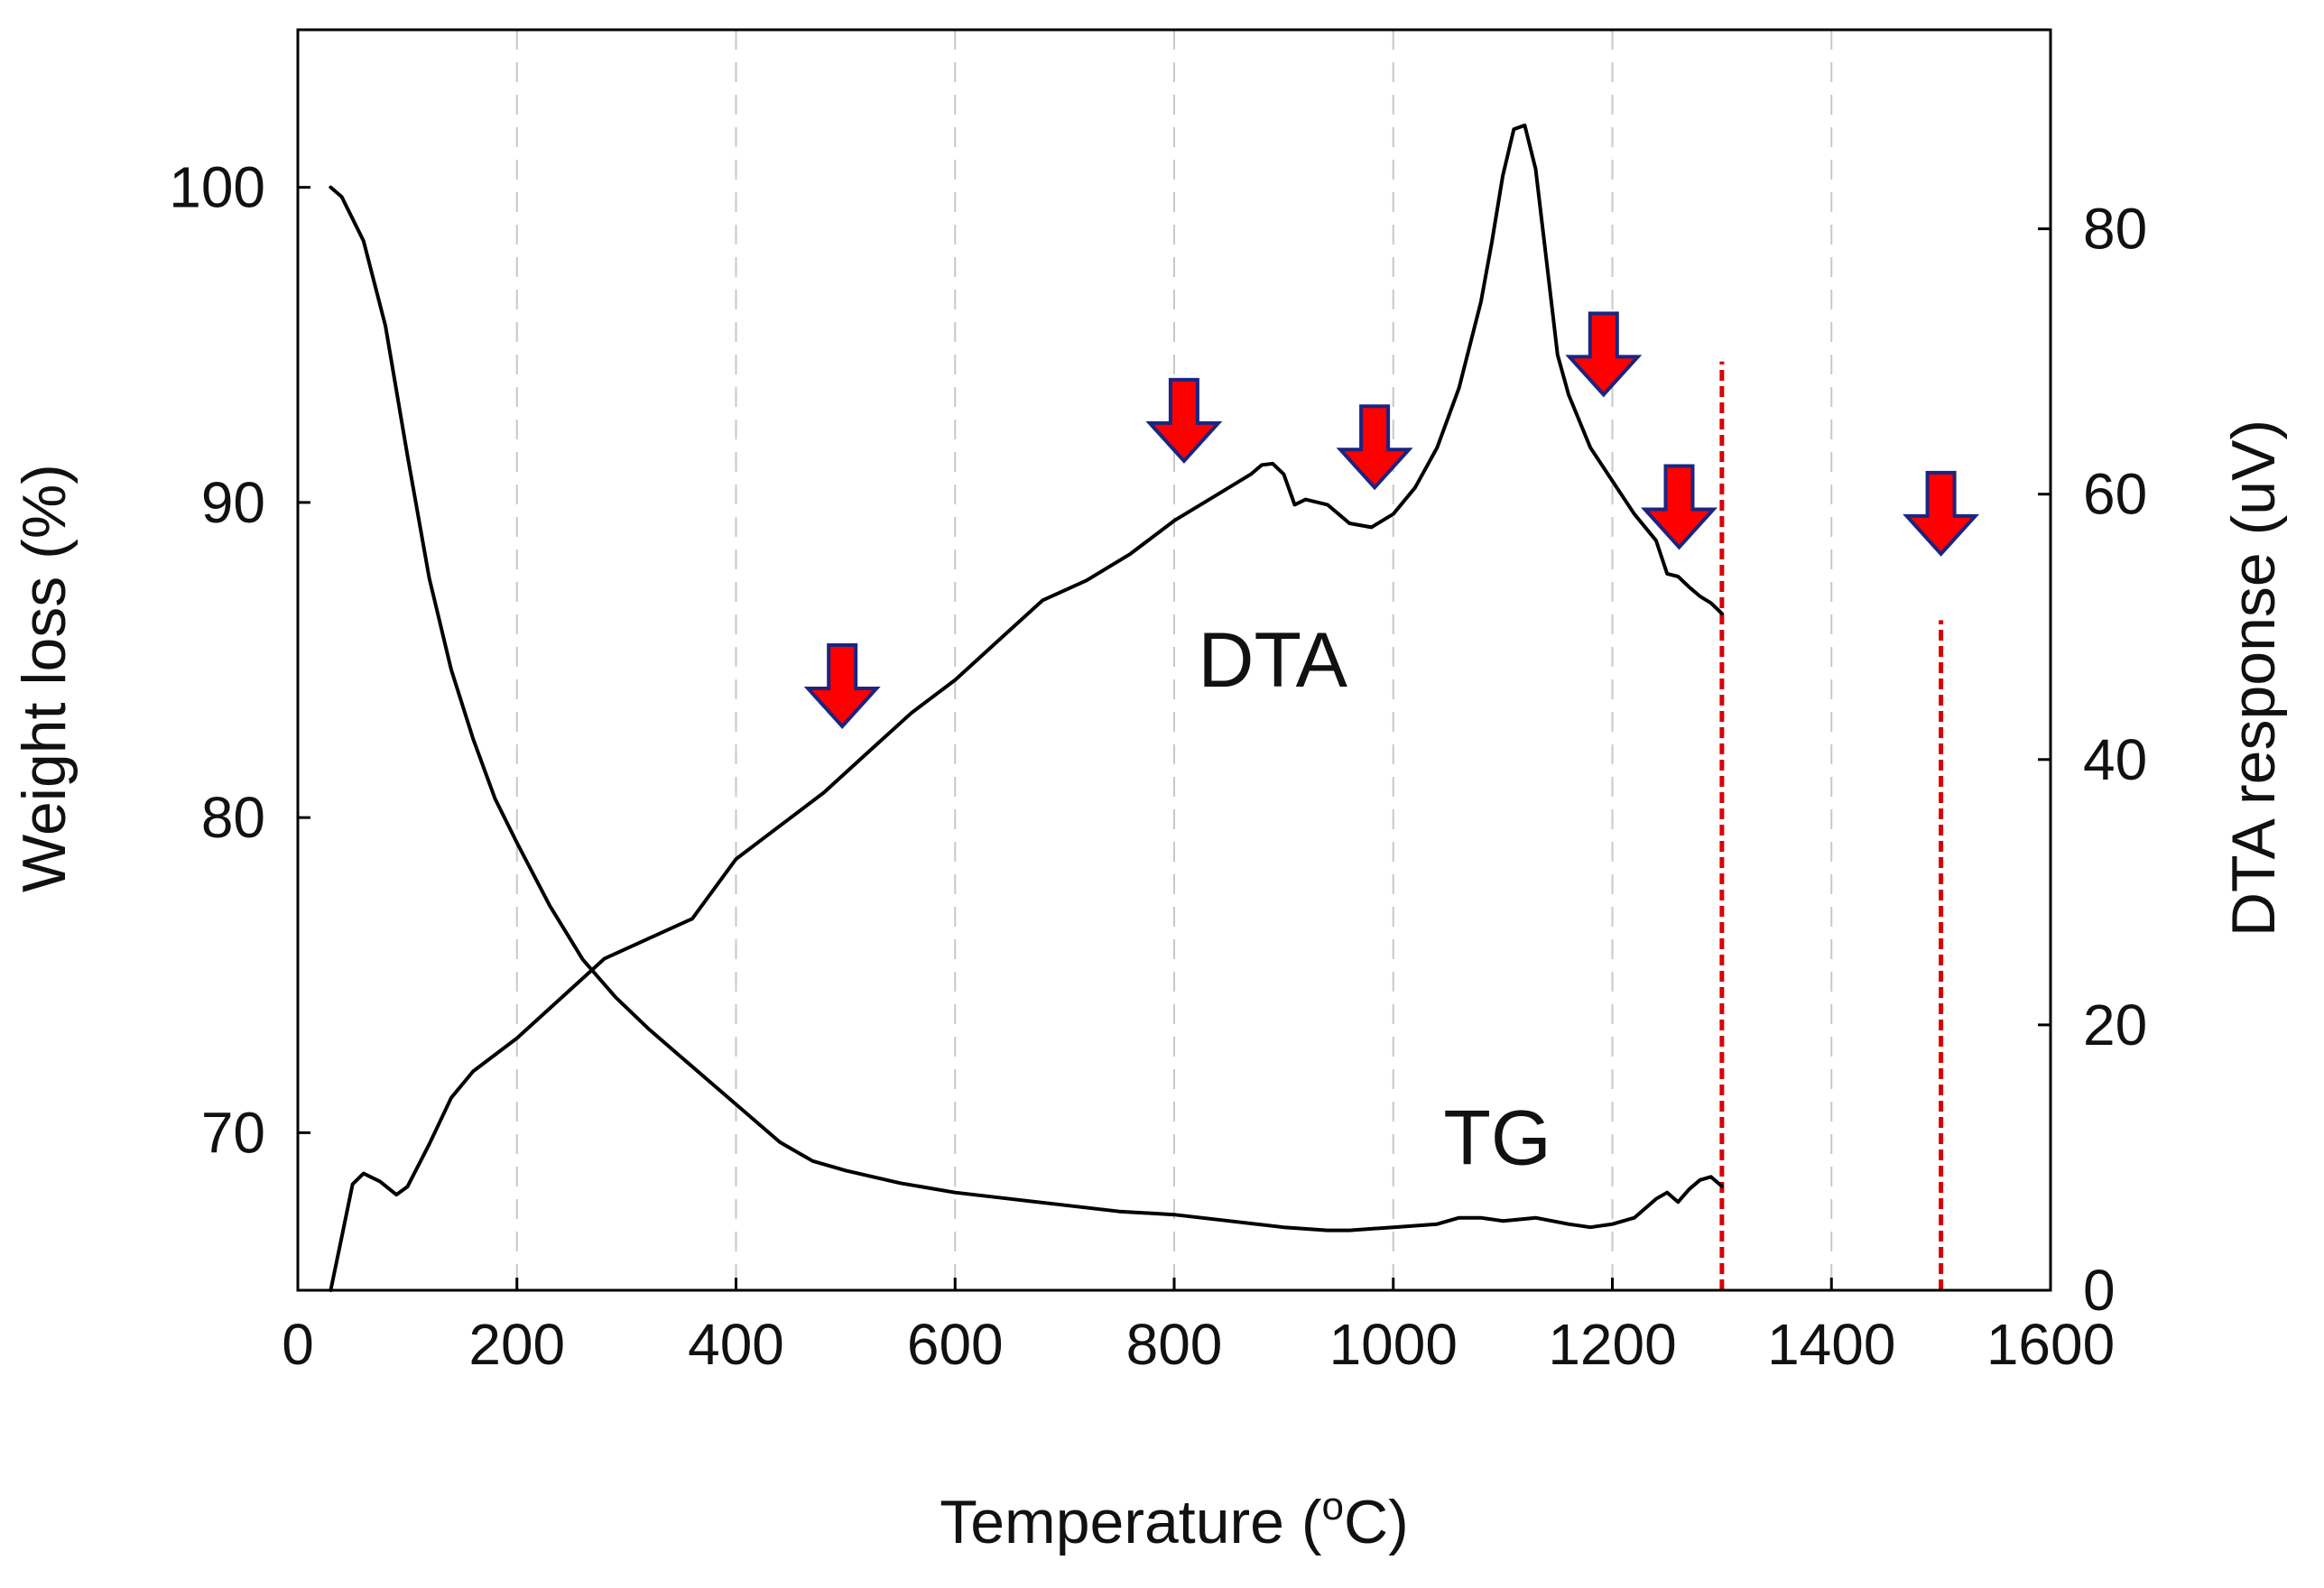 The height and width of the screenshot is (1588, 2324). Describe the element at coordinates (1612, 1344) in the screenshot. I see `x-tick-label-6: 1200` at that location.